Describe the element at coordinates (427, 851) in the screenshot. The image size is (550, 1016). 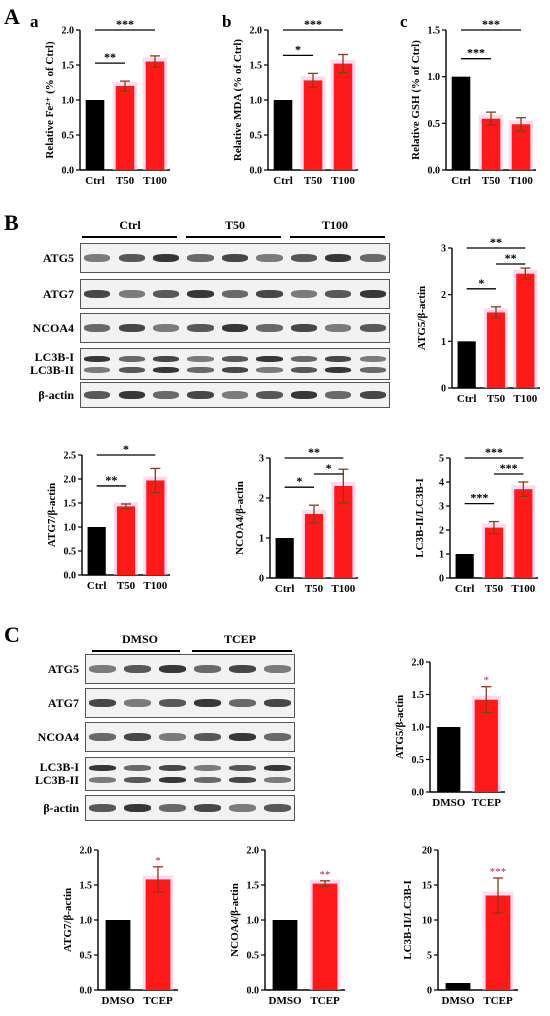
I see `y-tick-label: 20` at that location.